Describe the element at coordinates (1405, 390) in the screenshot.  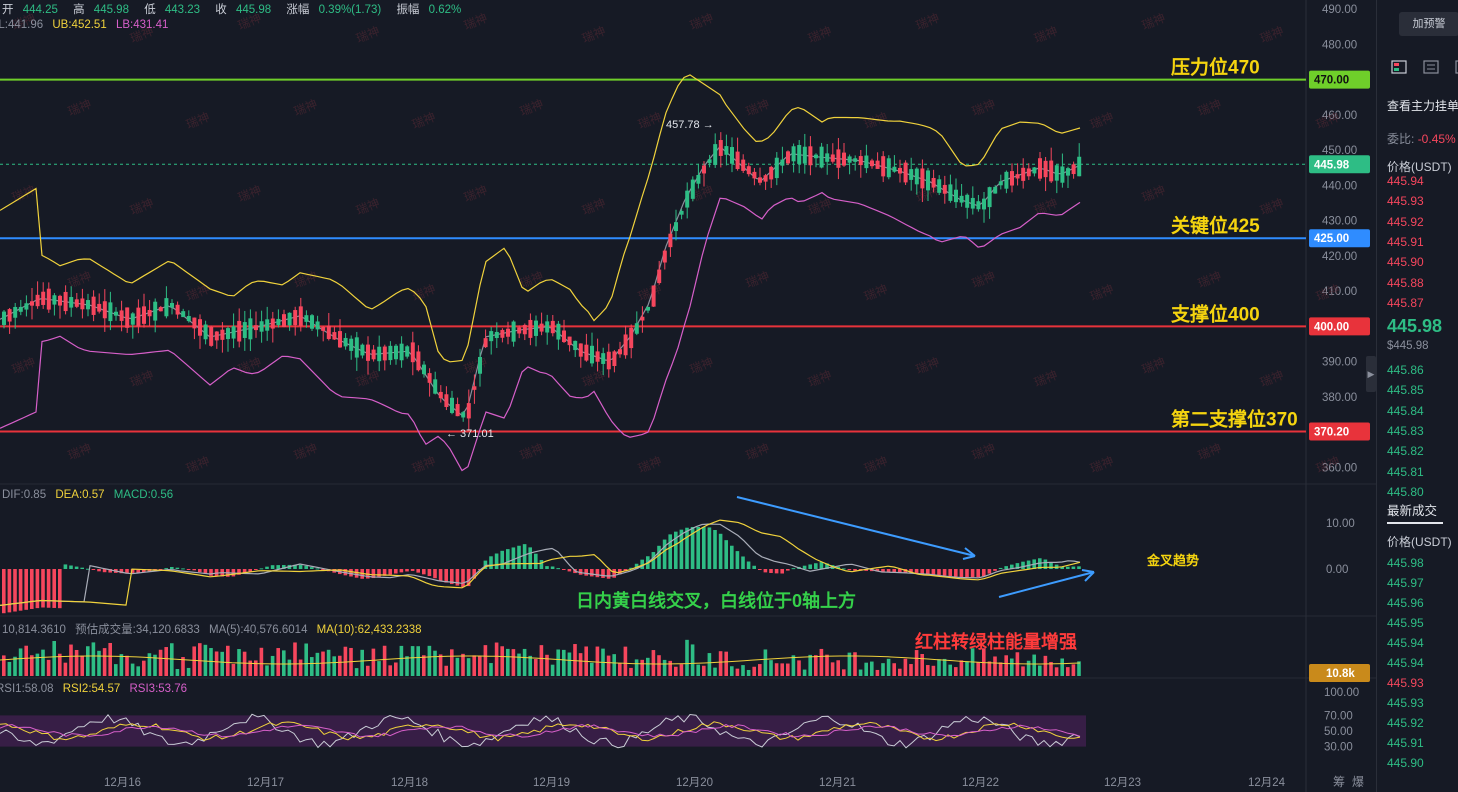
I see `bid-price: 445.85` at that location.